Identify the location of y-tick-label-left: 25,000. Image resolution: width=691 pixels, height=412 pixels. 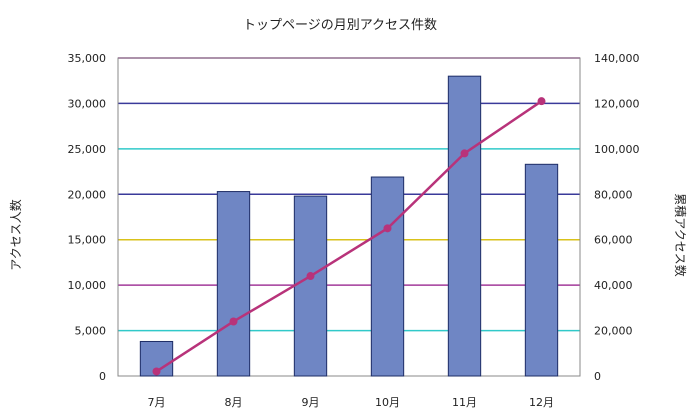
(87, 149).